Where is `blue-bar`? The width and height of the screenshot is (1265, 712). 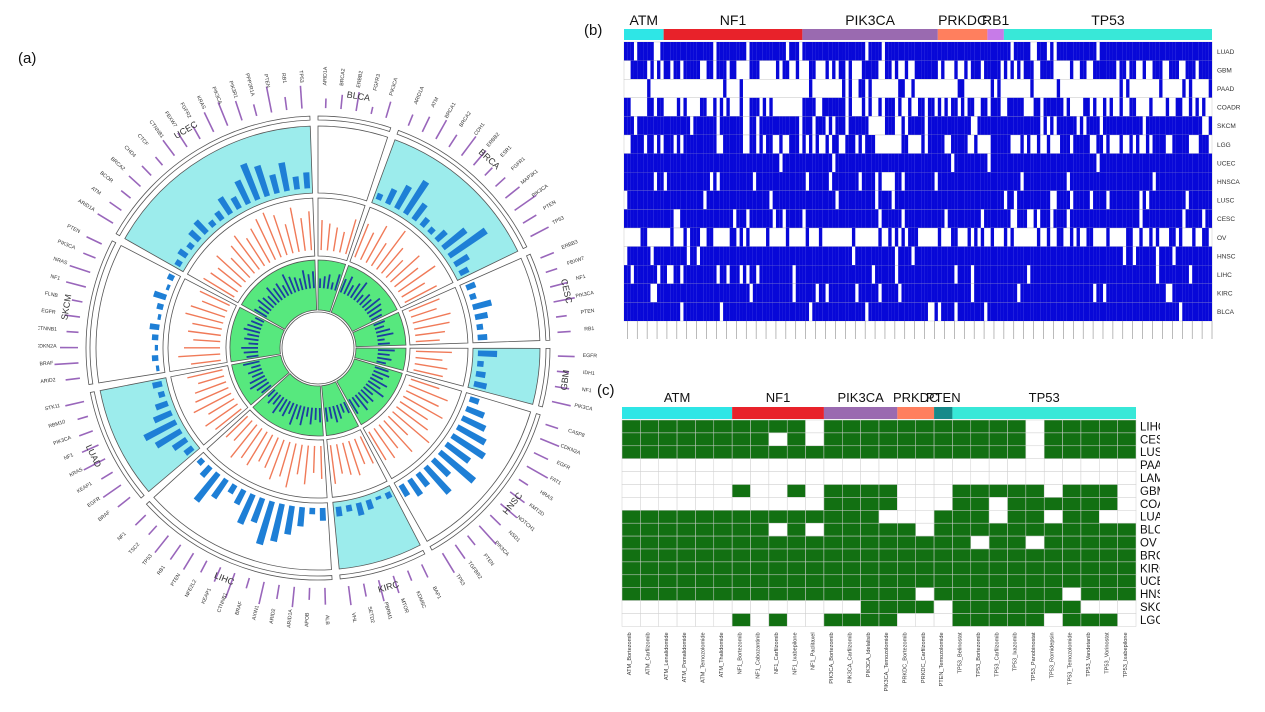 blue-bar is located at coordinates (171, 277).